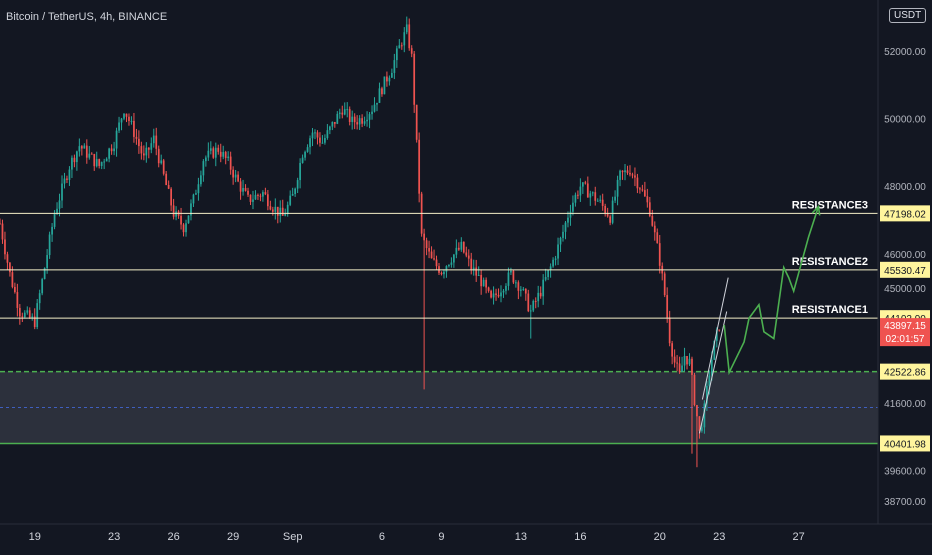  I want to click on currency-badge: USDT, so click(908, 15).